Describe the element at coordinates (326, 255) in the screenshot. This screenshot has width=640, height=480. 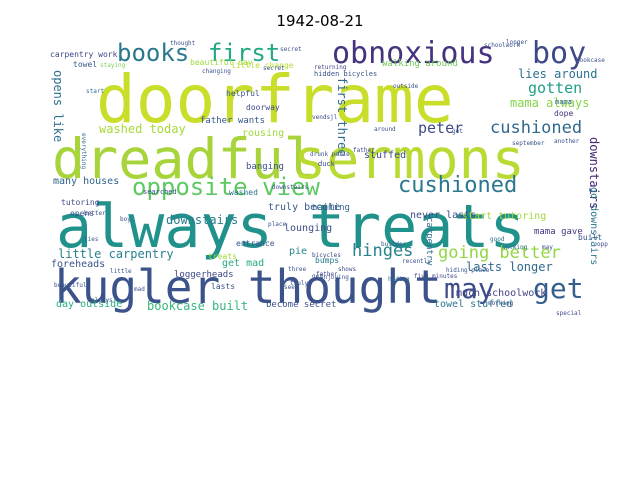
I see `word-cloud-term: bicycles` at that location.